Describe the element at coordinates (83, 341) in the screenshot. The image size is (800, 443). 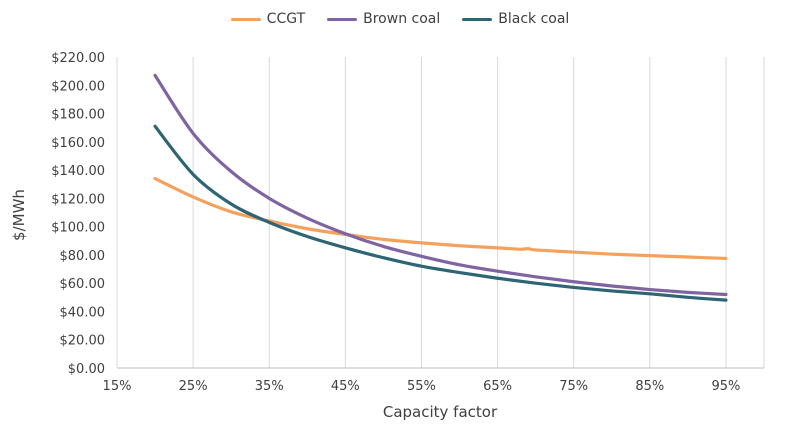
I see `y-tick-label: $20.00` at that location.